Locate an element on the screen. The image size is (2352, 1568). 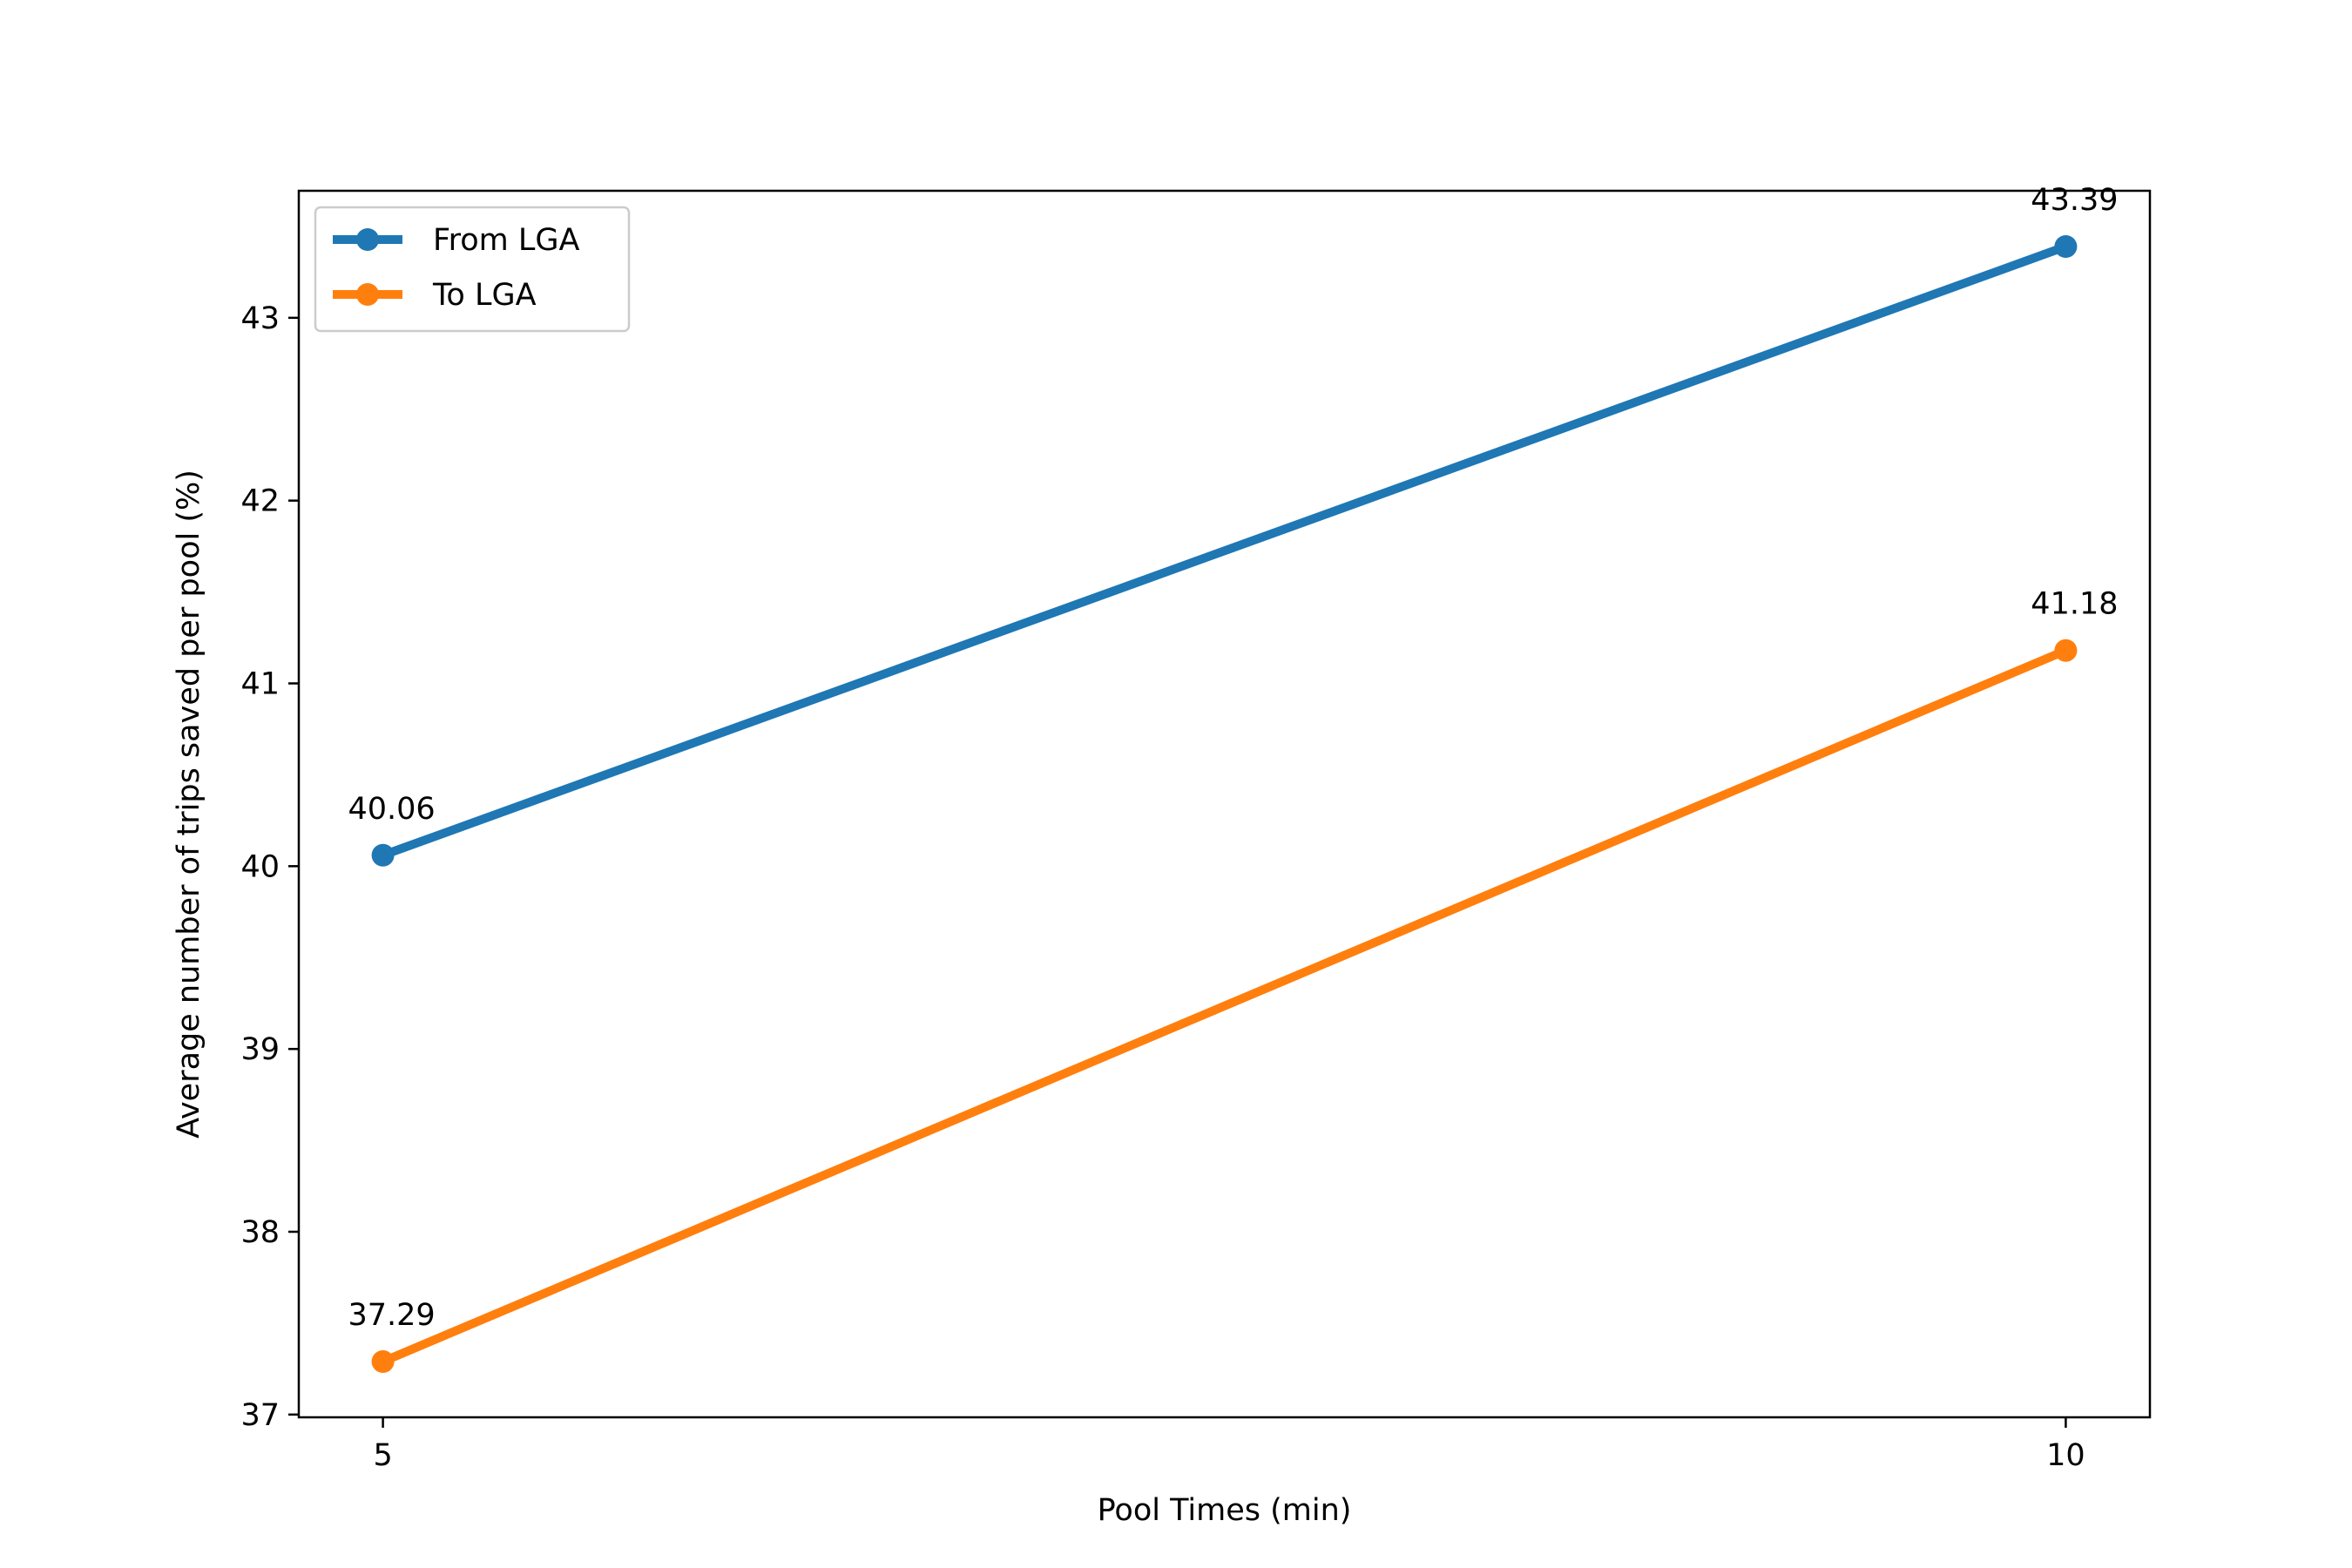
y-tick-label: 39 is located at coordinates (260, 1049).